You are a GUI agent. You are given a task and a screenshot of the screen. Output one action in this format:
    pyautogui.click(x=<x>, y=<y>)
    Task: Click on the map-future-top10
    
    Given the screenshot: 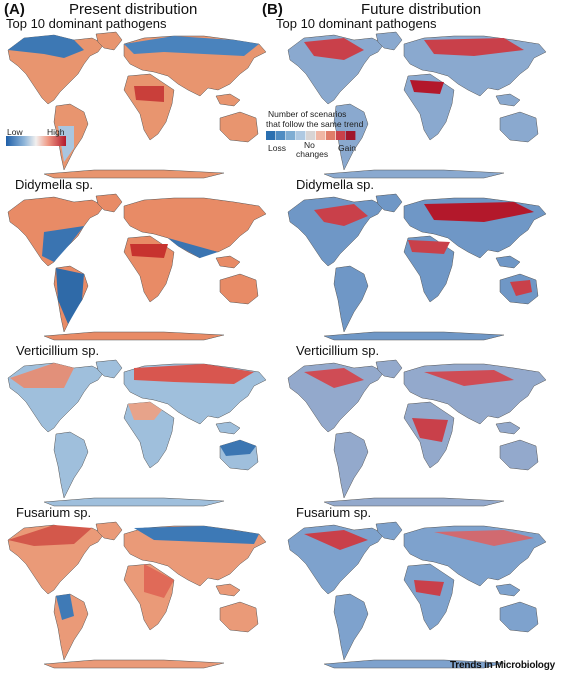 What is the action you would take?
    pyautogui.click(x=419, y=105)
    